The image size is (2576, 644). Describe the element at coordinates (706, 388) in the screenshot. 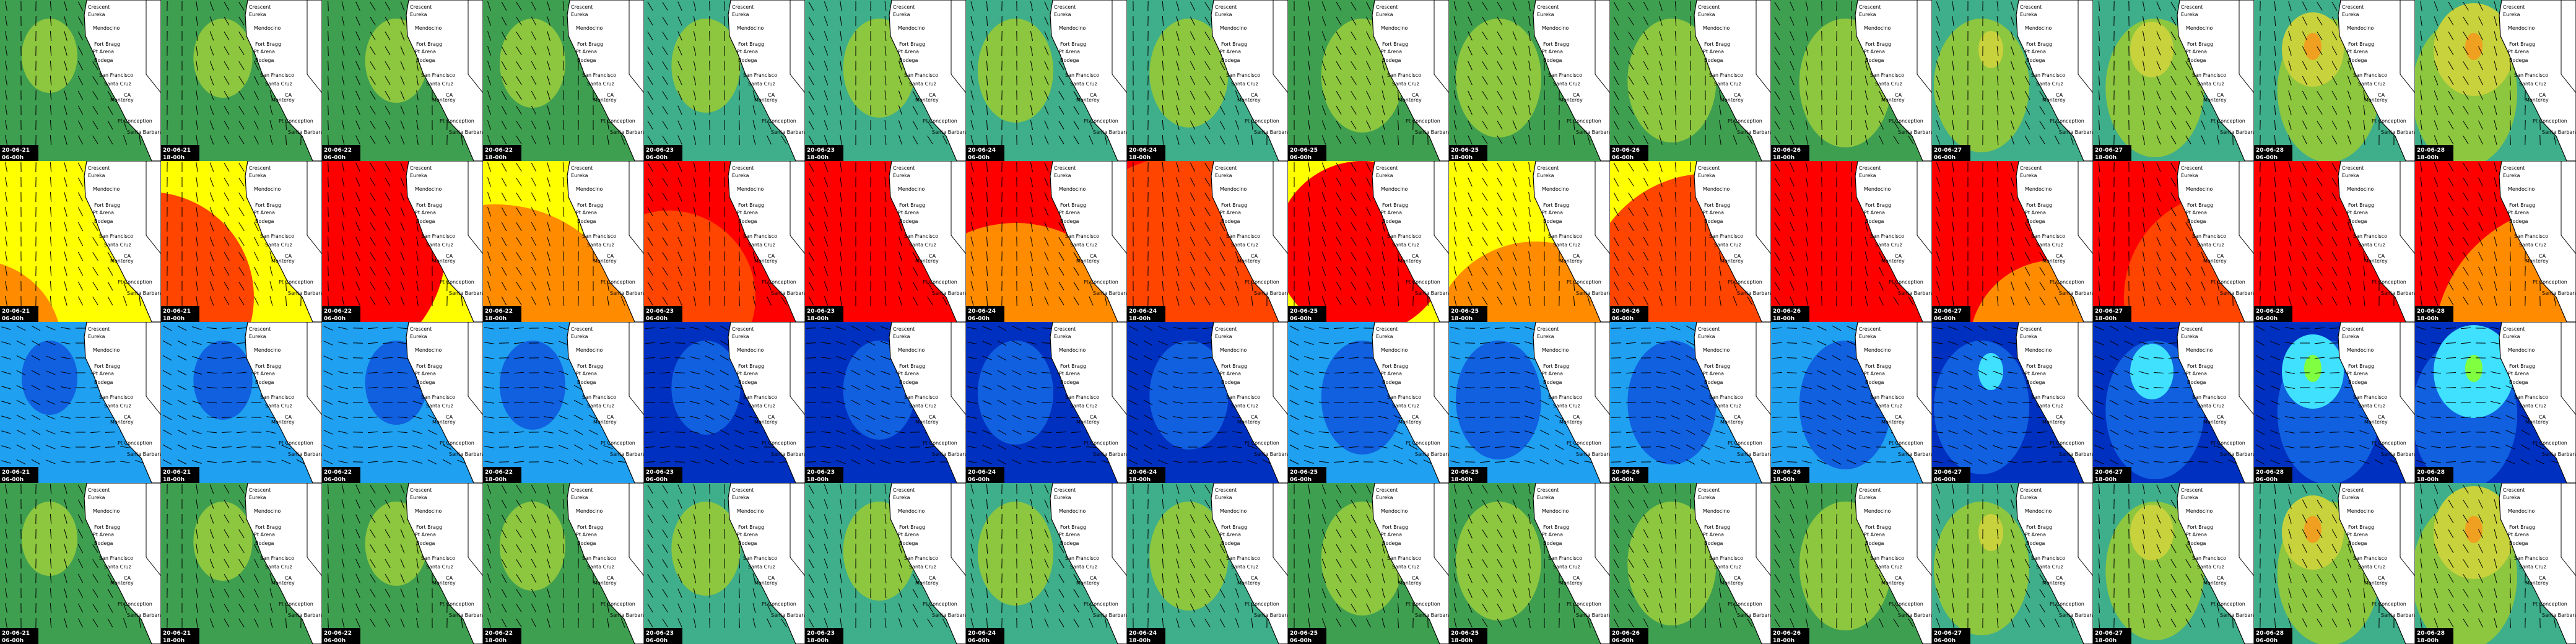

I see `field-region` at that location.